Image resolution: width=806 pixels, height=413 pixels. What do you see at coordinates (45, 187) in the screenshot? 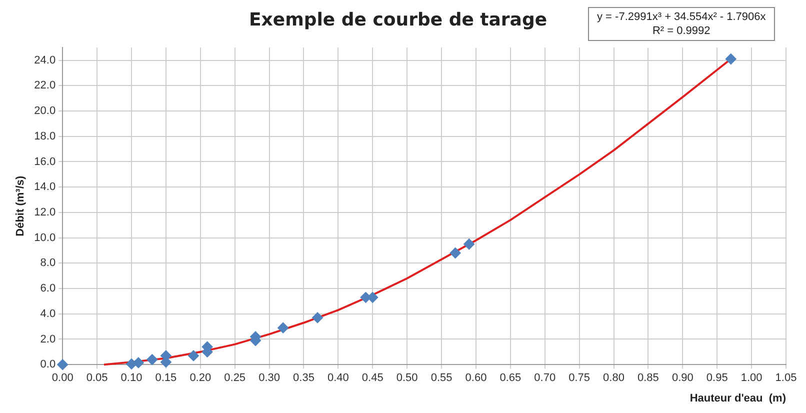
I see `y-tick-label: 14.0` at bounding box center [45, 187].